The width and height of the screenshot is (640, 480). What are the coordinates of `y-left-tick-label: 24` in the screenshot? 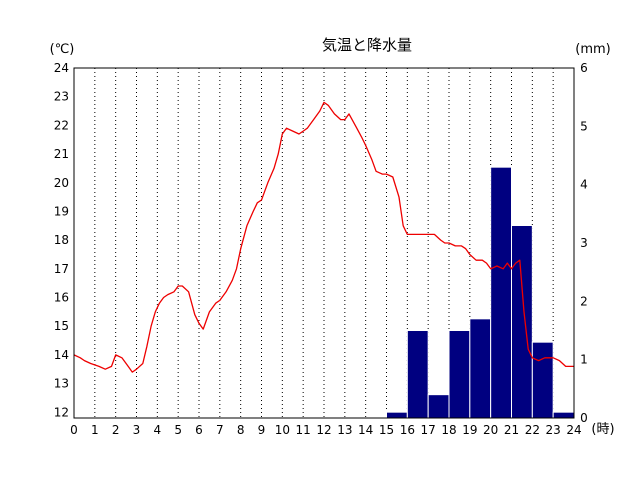 It's located at (61, 68).